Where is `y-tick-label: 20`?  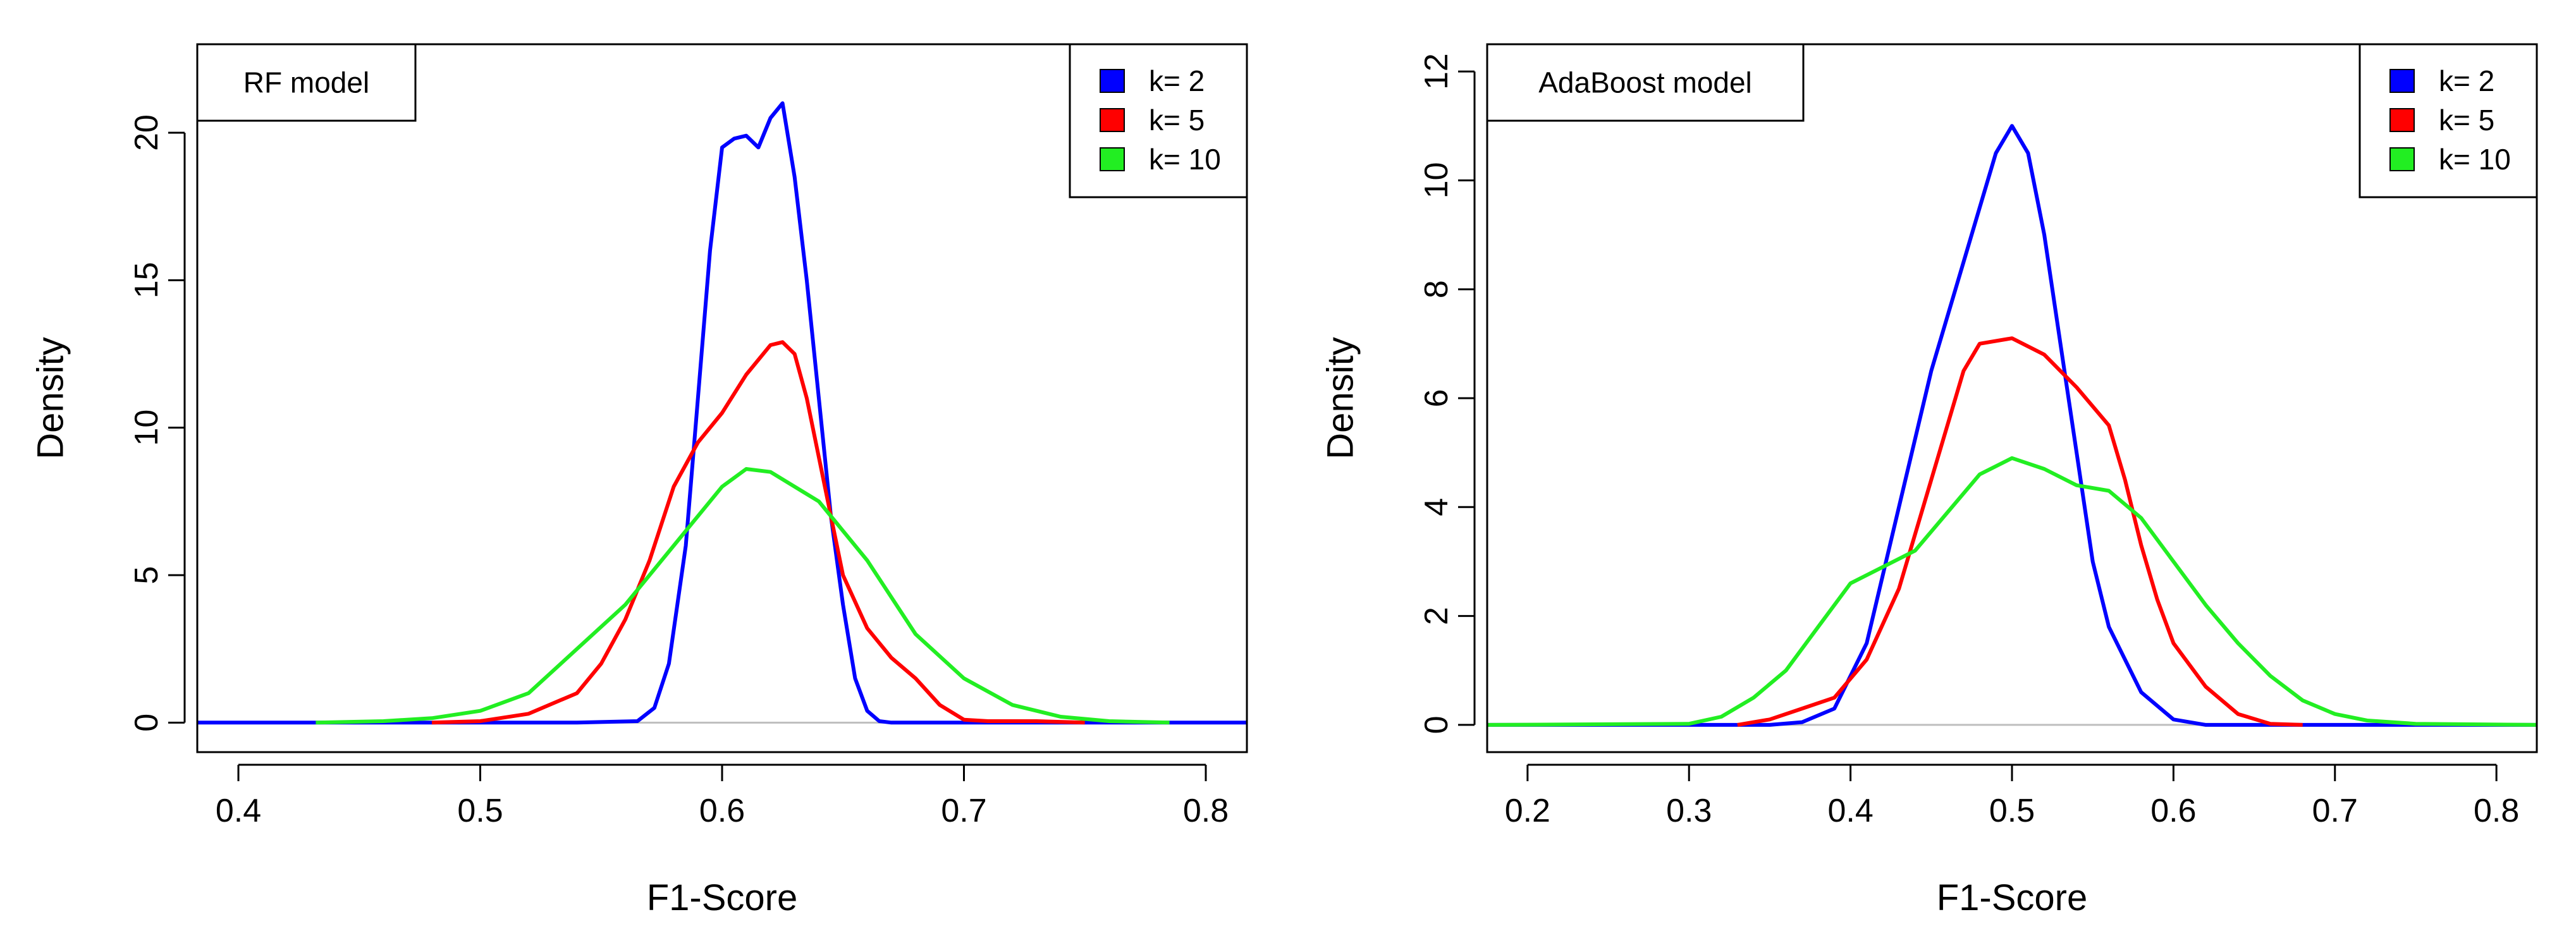 y-tick-label: 20 is located at coordinates (146, 132).